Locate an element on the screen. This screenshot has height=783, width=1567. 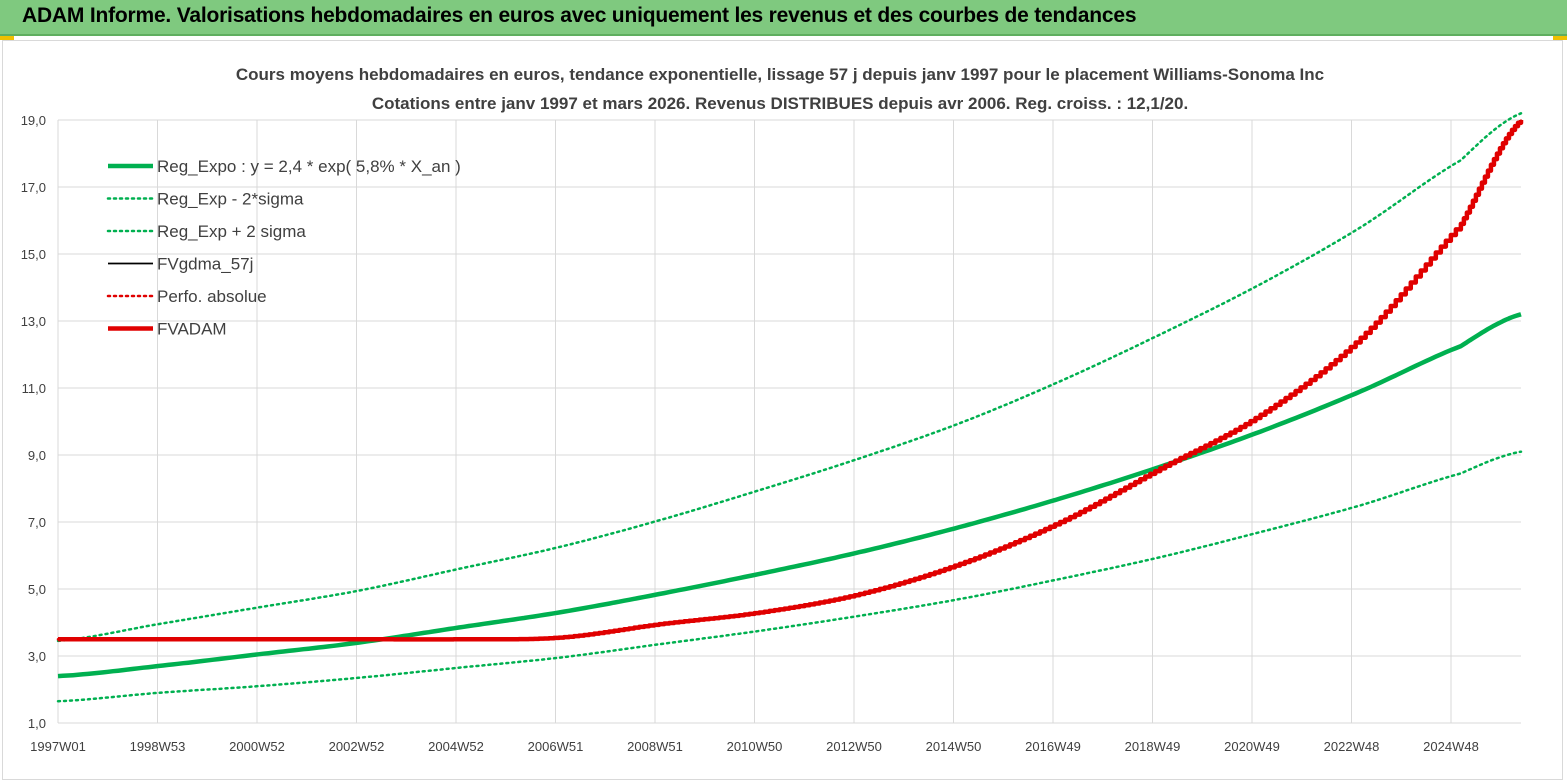
x-tick-label: 2012W50 is located at coordinates (854, 746).